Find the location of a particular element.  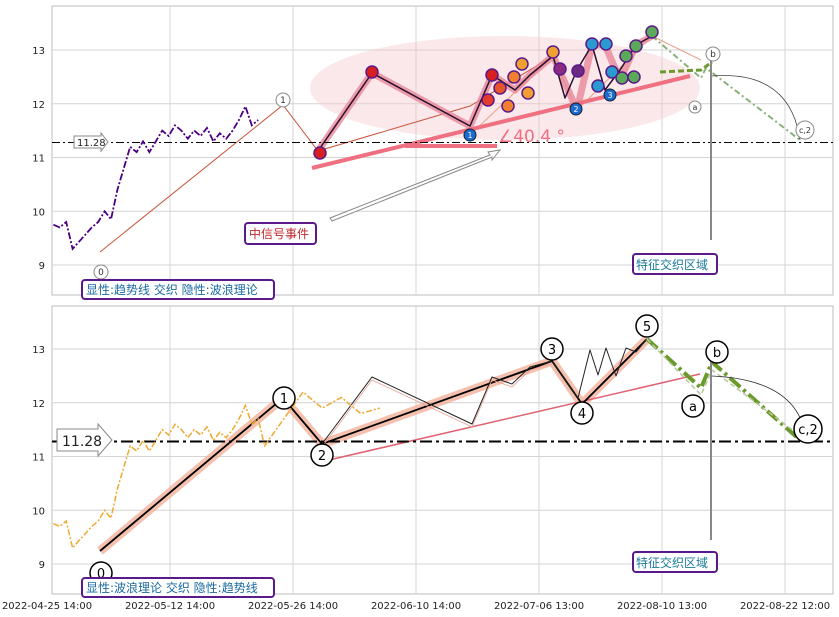

top-wave-c2-marker is located at coordinates (805, 130).